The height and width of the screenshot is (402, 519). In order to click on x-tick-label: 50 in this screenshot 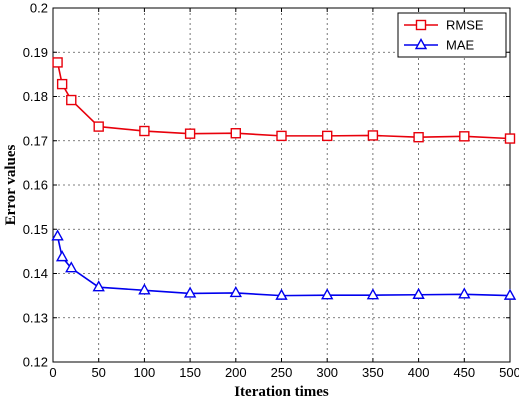, I will do `click(98, 372)`.